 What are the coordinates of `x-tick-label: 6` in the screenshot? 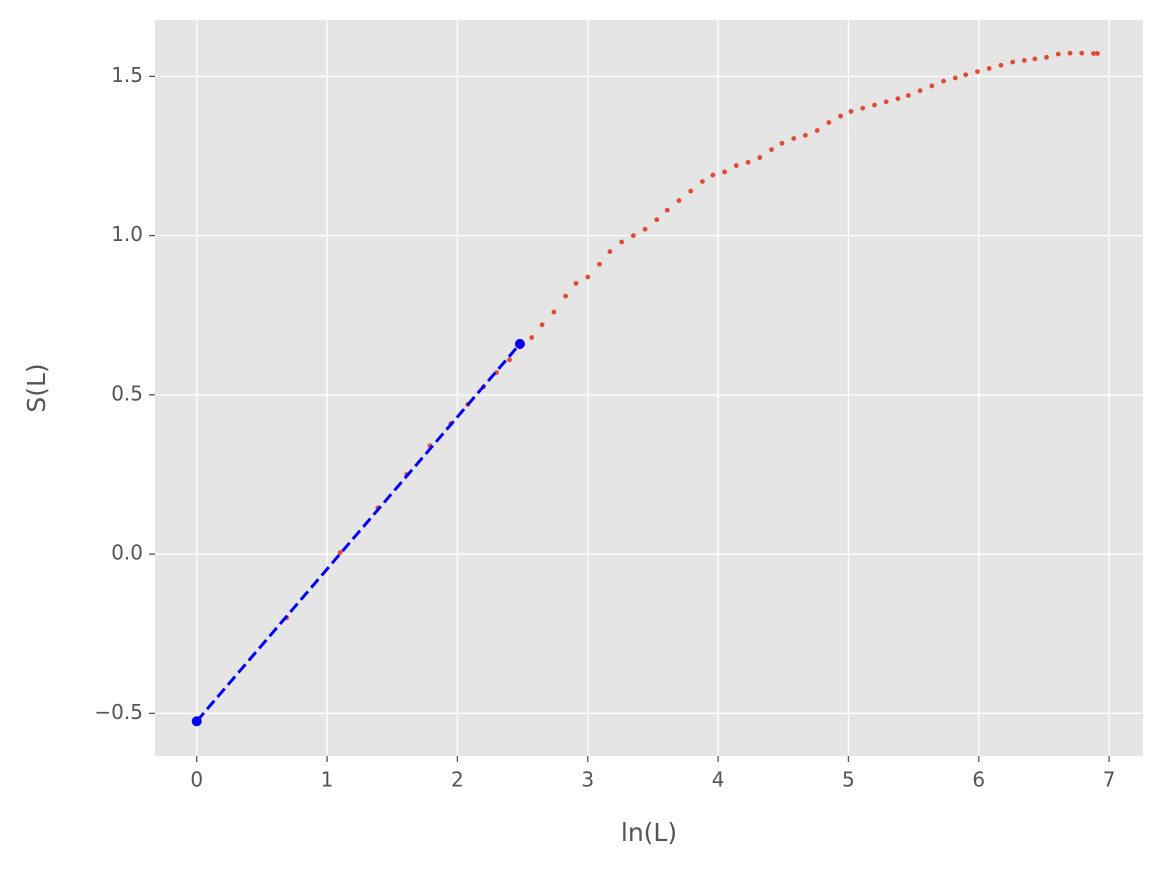 It's located at (978, 780).